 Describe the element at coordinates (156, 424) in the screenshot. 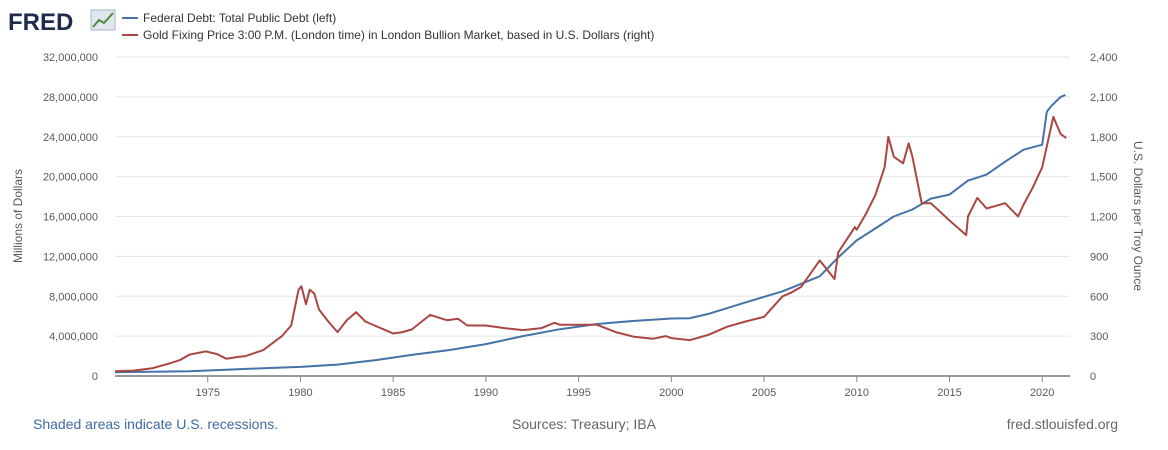

I see `recession-note: Shaded areas indicate U.S. recessions.` at that location.